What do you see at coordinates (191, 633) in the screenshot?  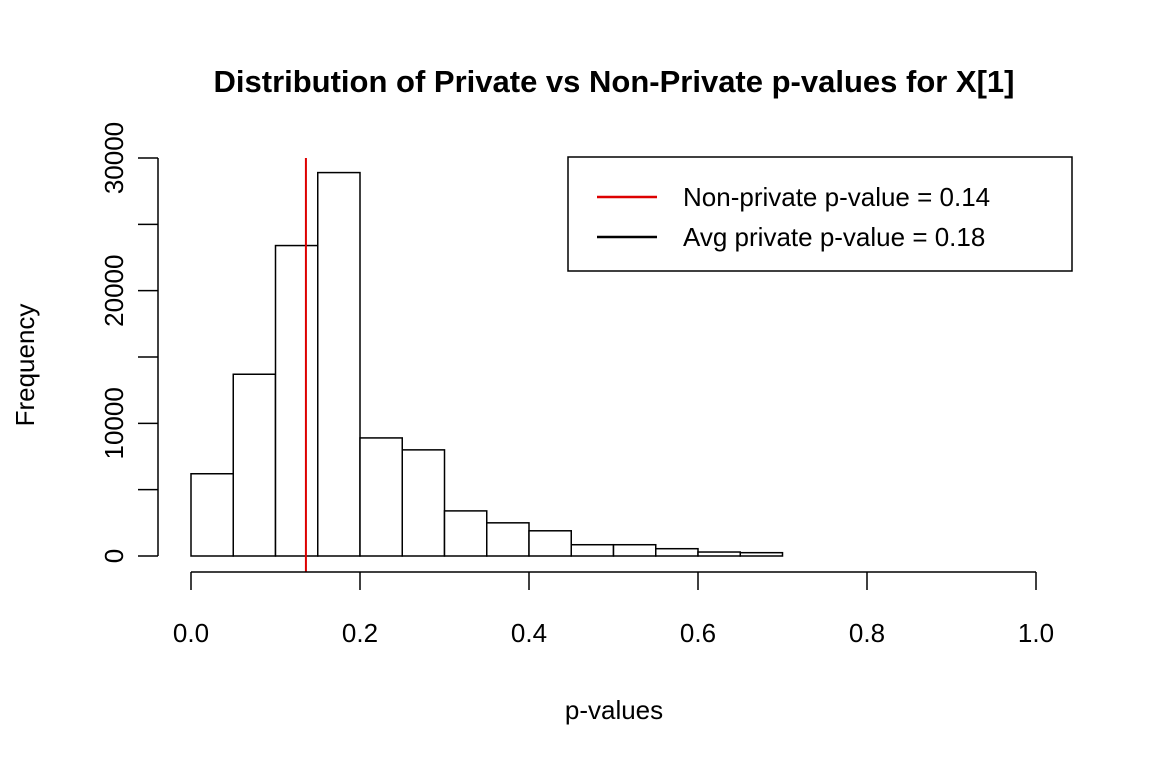 I see `x-tick-label: 0.0` at bounding box center [191, 633].